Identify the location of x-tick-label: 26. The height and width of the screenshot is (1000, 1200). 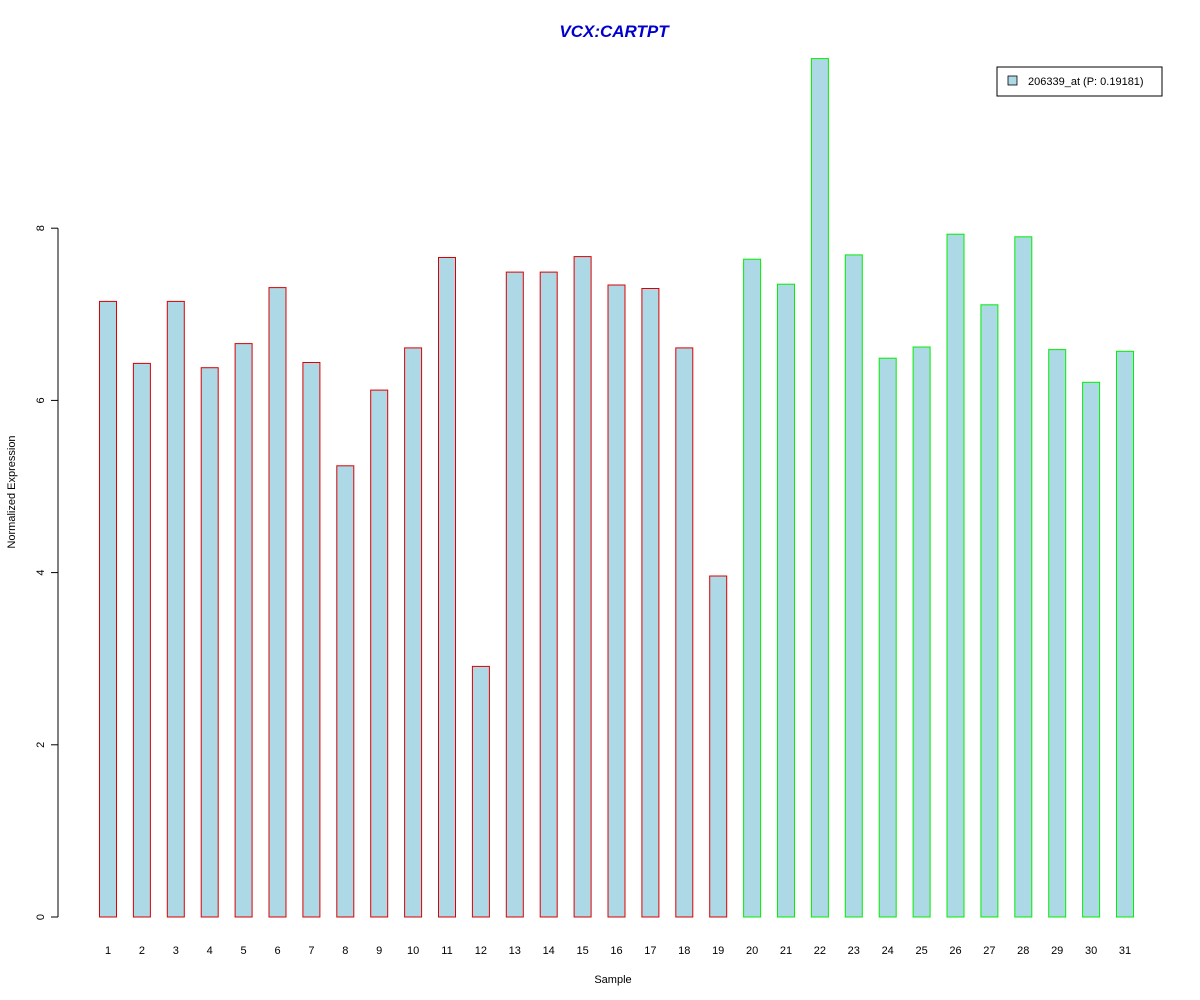
(955, 951).